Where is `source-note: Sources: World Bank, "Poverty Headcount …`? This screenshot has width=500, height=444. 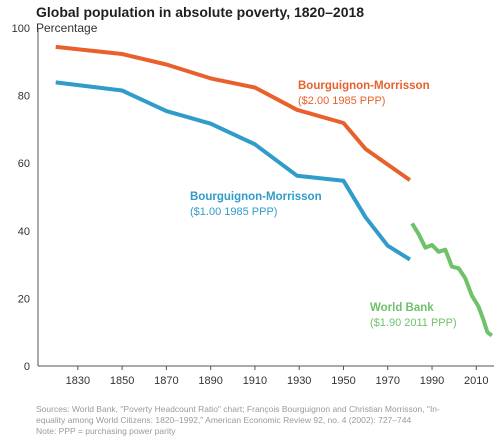
source-note: Sources: World Bank, "Poverty Headcount … is located at coordinates (263, 420).